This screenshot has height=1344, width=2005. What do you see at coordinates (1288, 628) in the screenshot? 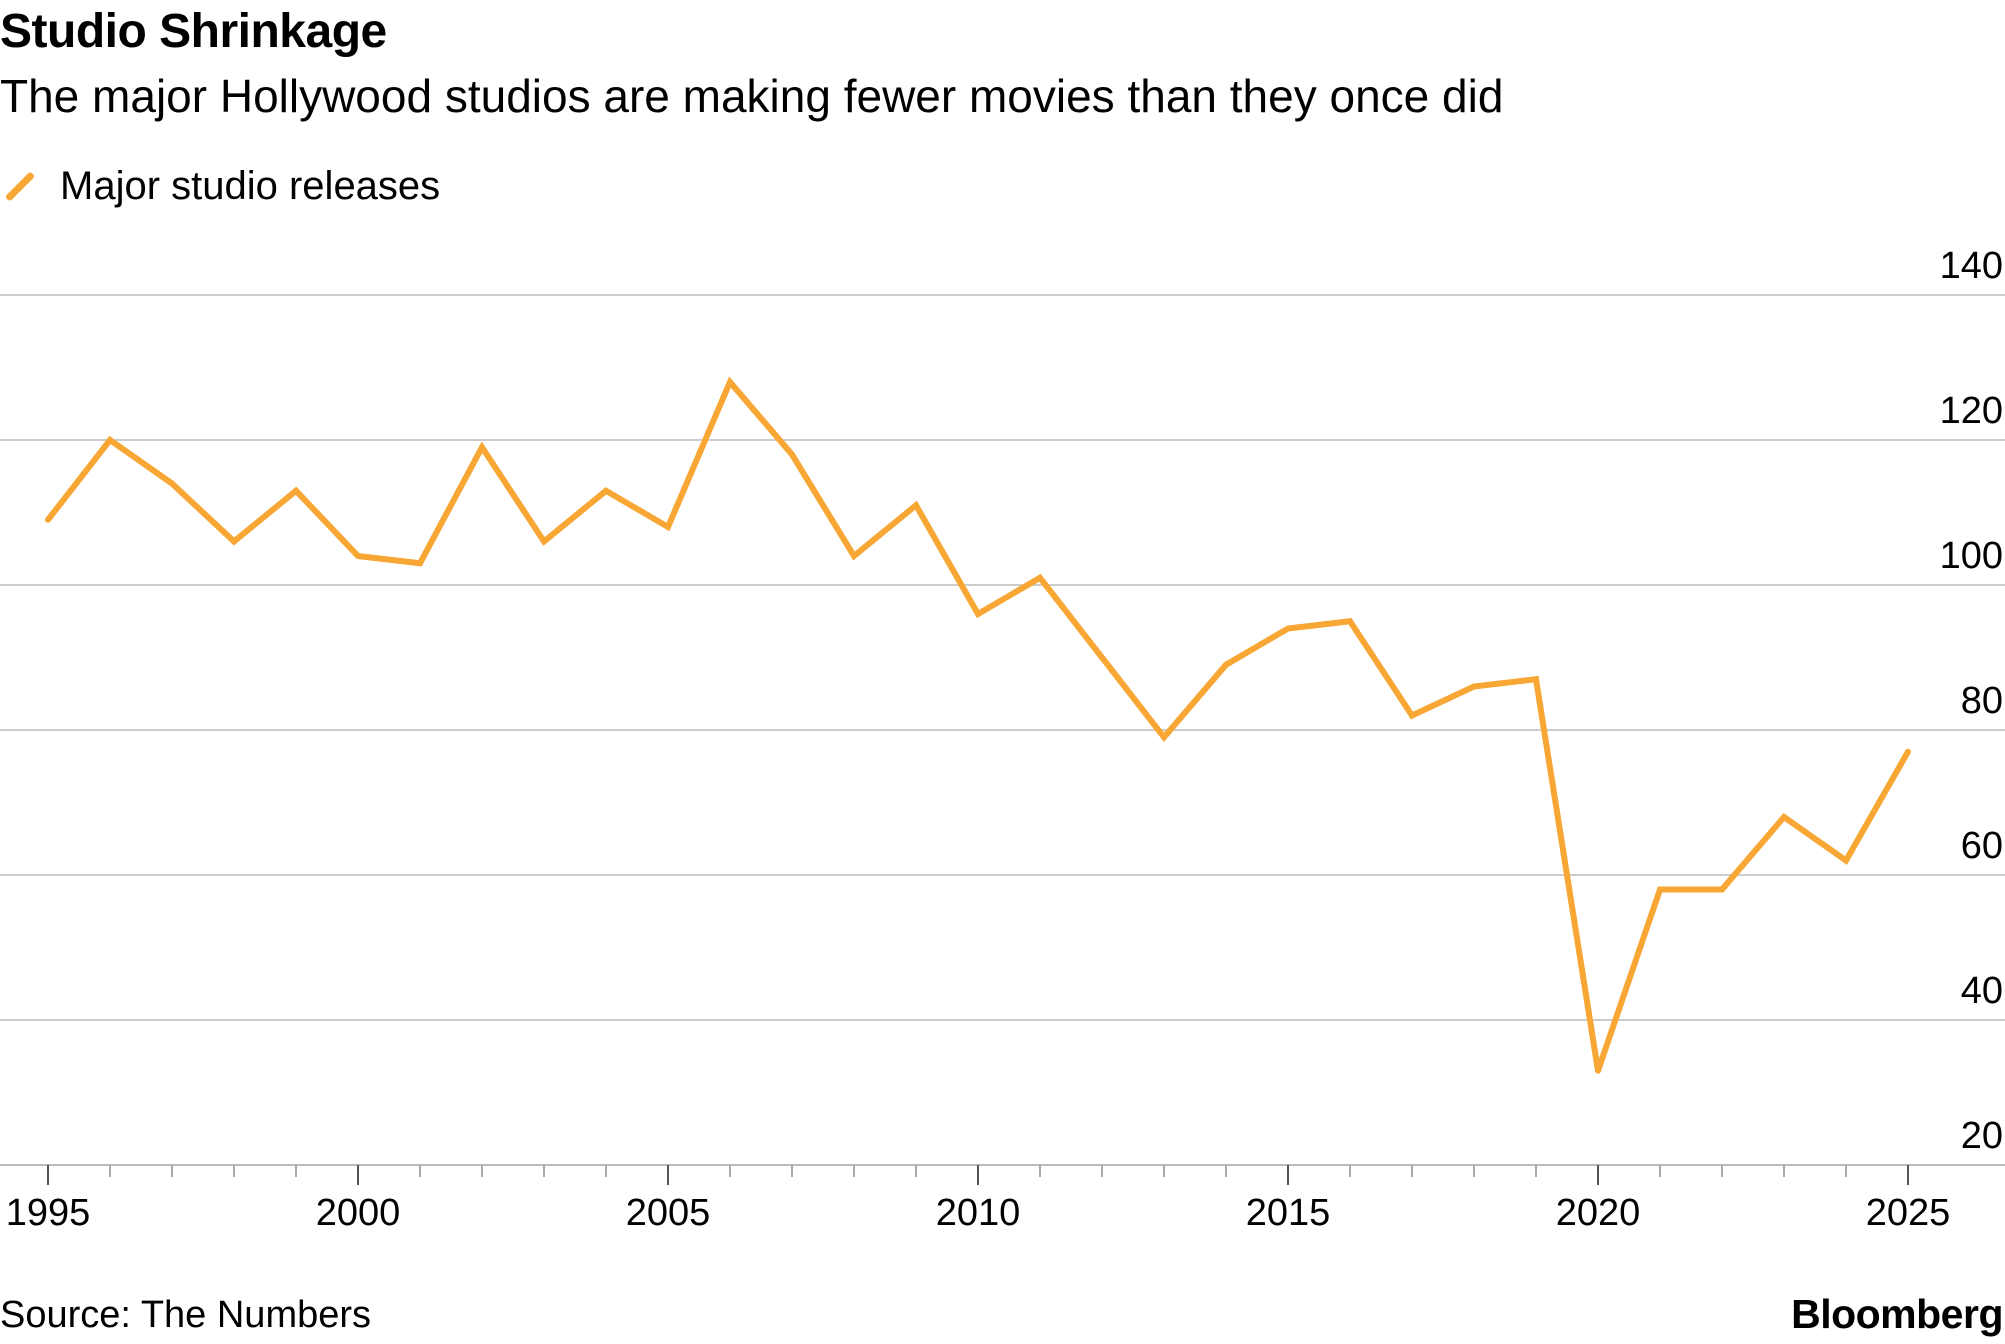
I see `data-point-2015` at bounding box center [1288, 628].